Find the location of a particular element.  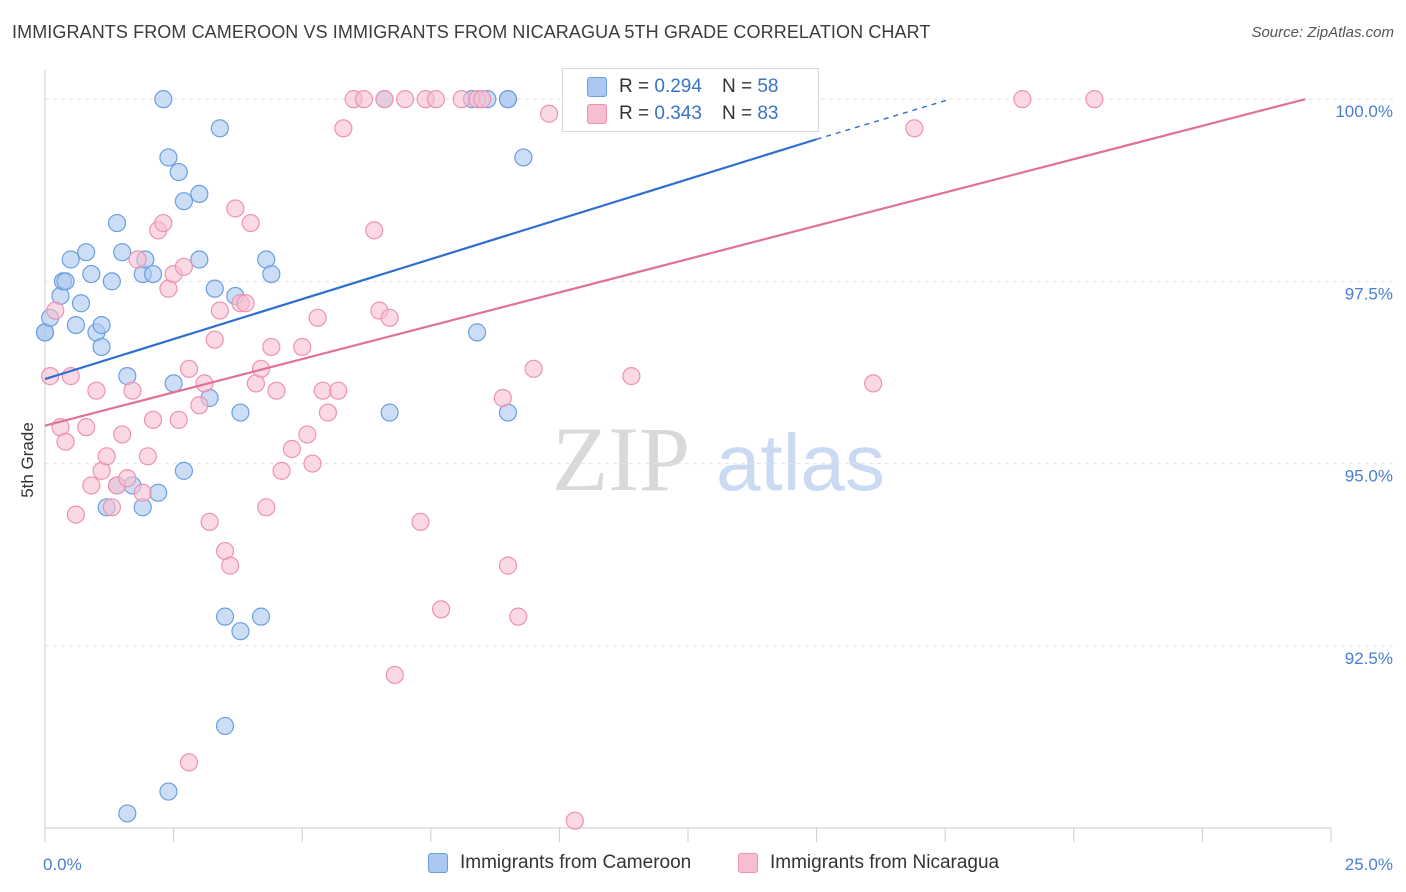

bottom-legend-nicaragua: Immigrants from Nicaragua is located at coordinates (868, 863).